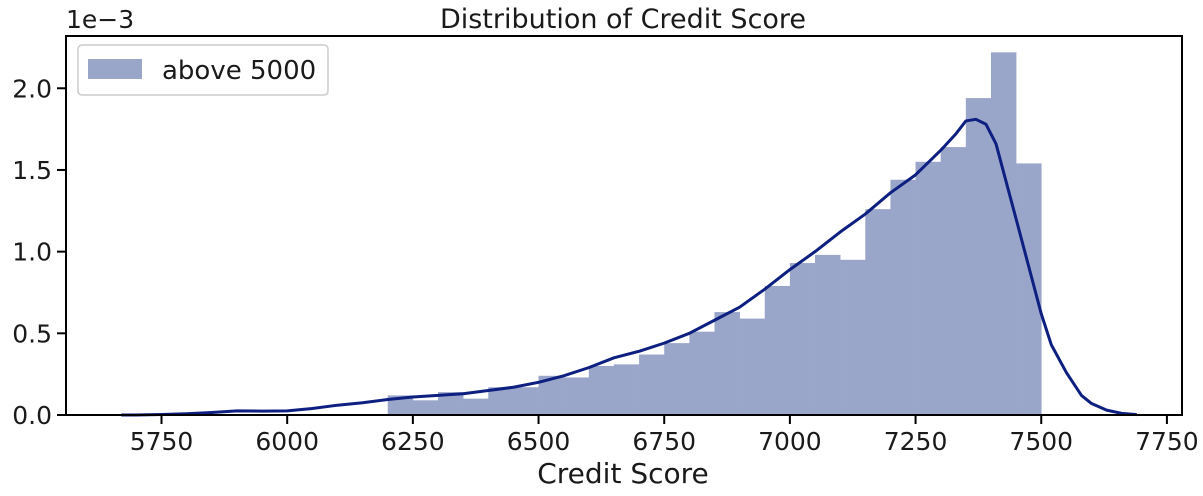 The height and width of the screenshot is (496, 1203). What do you see at coordinates (623, 19) in the screenshot?
I see `chart-title: Distribution of Credit Score` at bounding box center [623, 19].